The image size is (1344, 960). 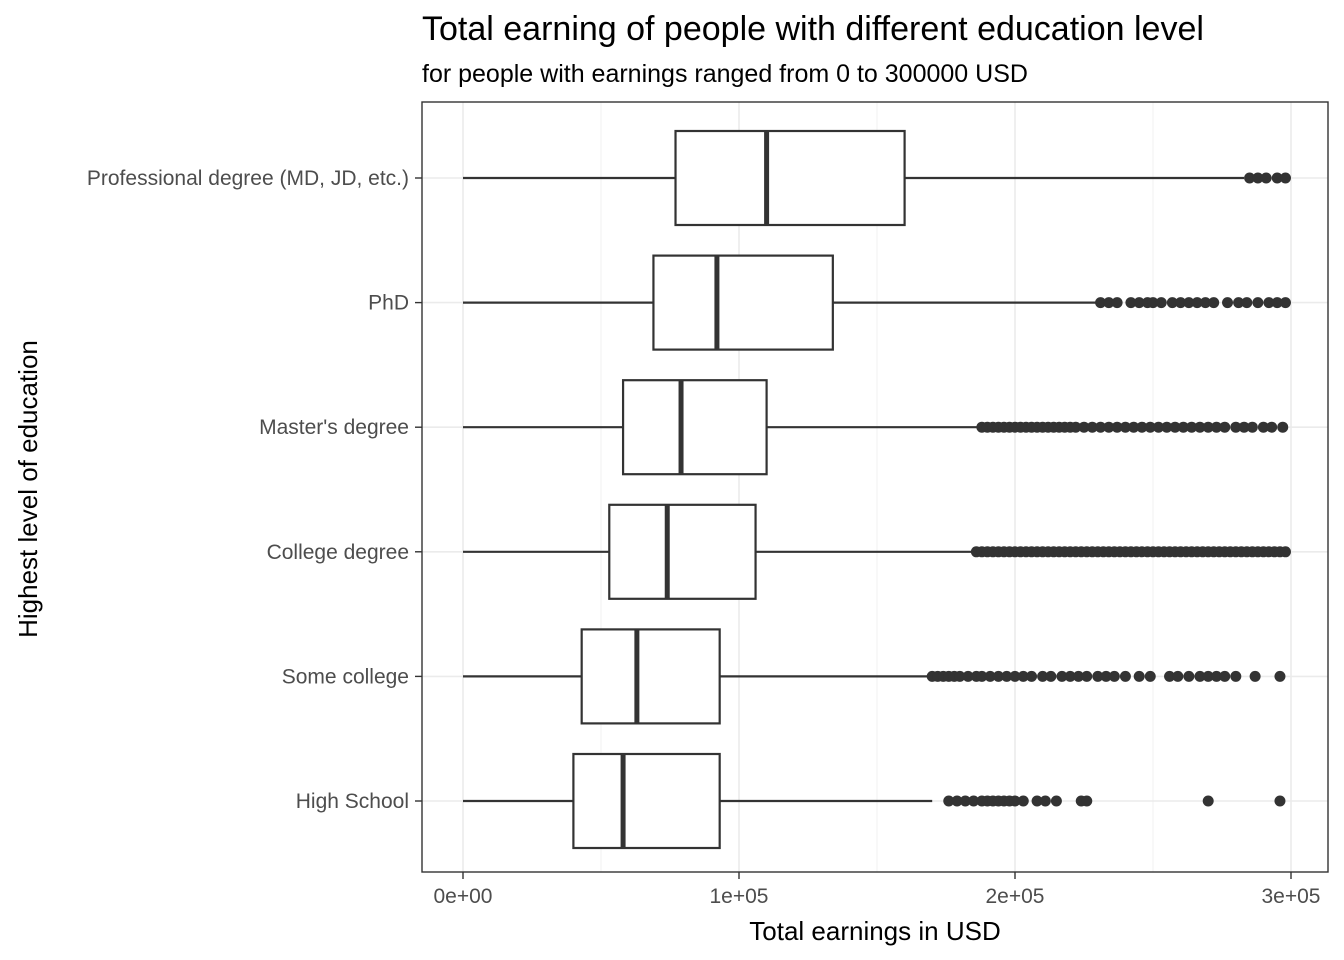 What do you see at coordinates (1015, 896) in the screenshot?
I see `x-tick-label-2: 2e+05` at bounding box center [1015, 896].